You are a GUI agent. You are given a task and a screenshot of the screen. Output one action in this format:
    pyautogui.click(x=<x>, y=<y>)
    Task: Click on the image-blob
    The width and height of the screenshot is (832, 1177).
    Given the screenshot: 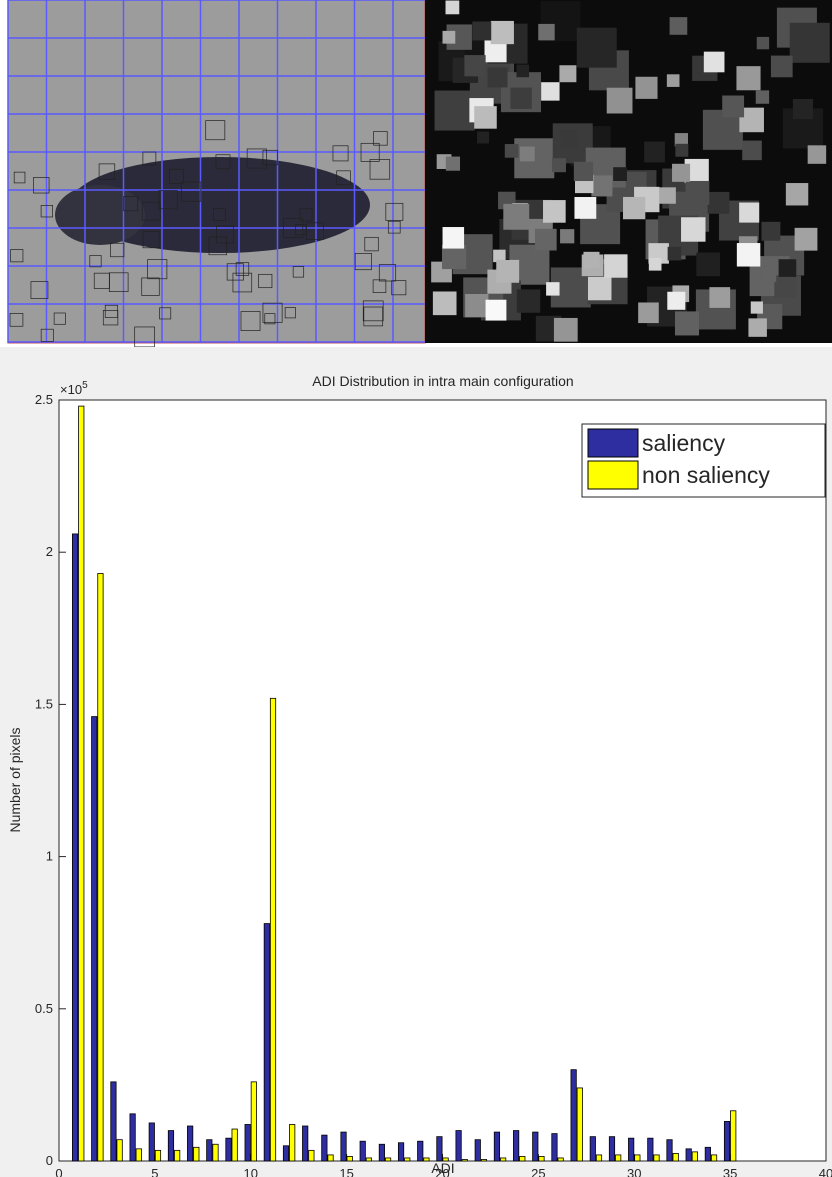 What is the action you would take?
    pyautogui.click(x=100, y=215)
    